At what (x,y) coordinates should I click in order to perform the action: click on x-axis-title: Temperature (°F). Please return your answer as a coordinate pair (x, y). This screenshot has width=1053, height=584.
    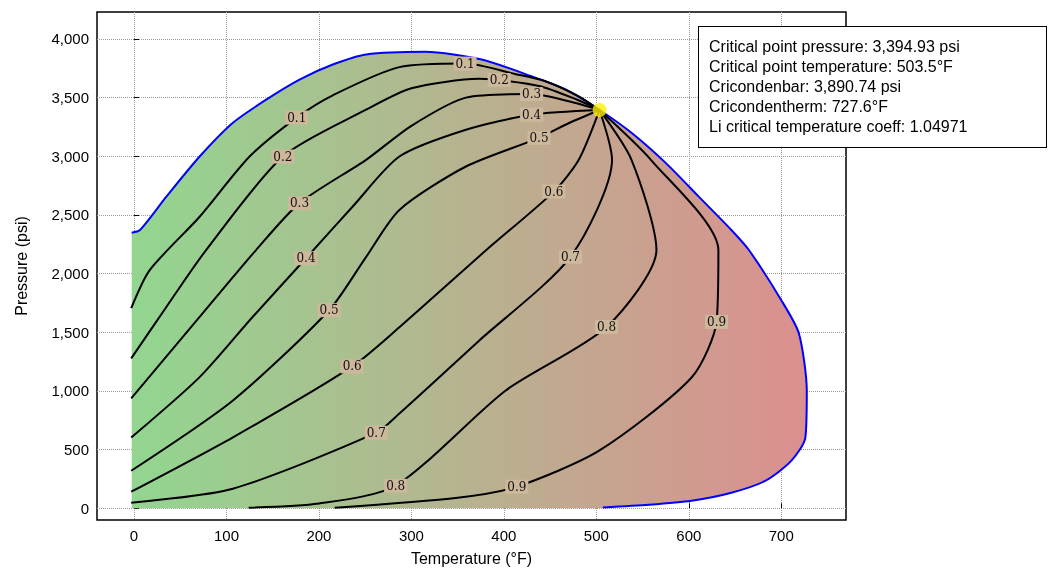
    Looking at the image, I should click on (471, 558).